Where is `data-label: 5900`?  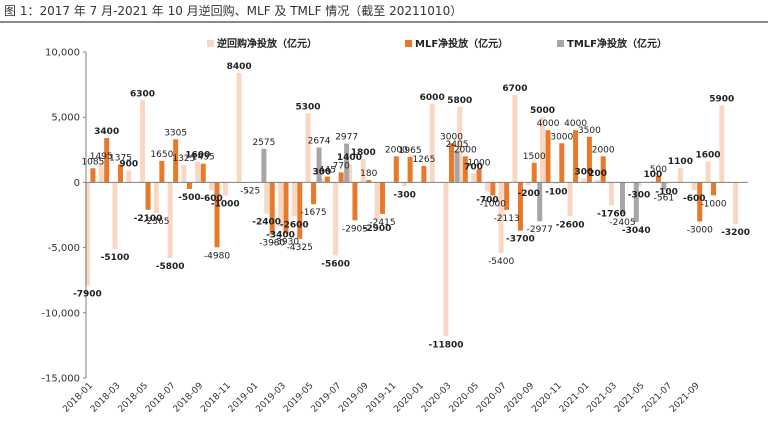 data-label: 5900 is located at coordinates (721, 99).